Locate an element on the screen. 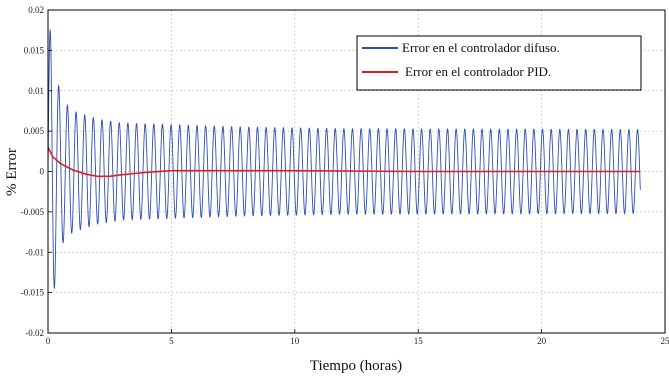 This screenshot has height=377, width=669. x-tick-label-5: 25 is located at coordinates (665, 341).